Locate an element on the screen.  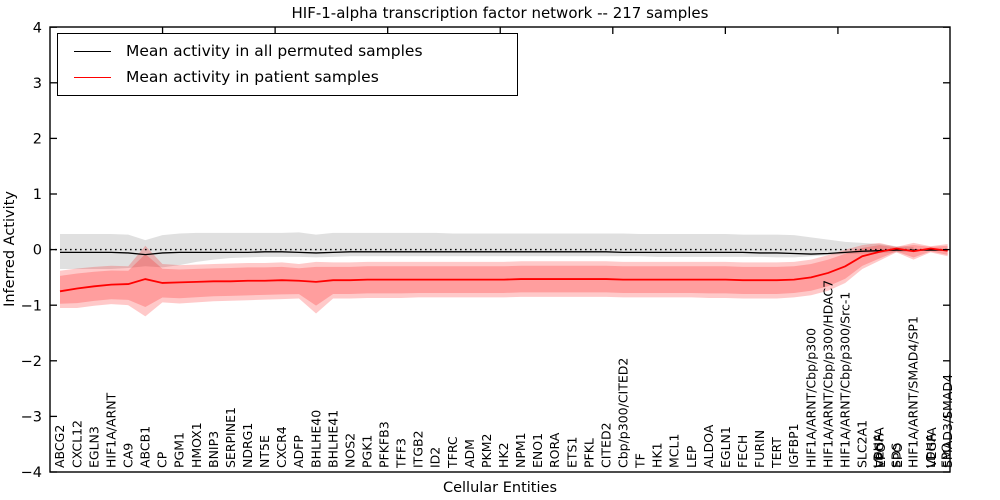
permuted-band is located at coordinates (487, 251).